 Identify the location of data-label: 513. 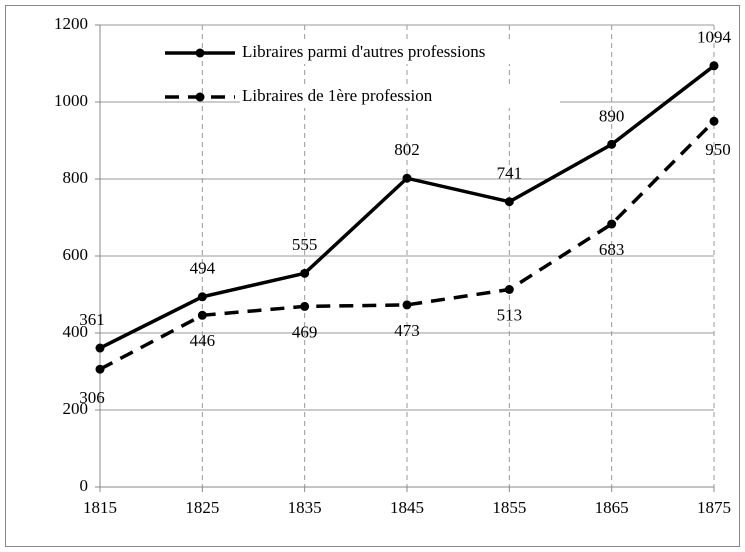
(510, 314).